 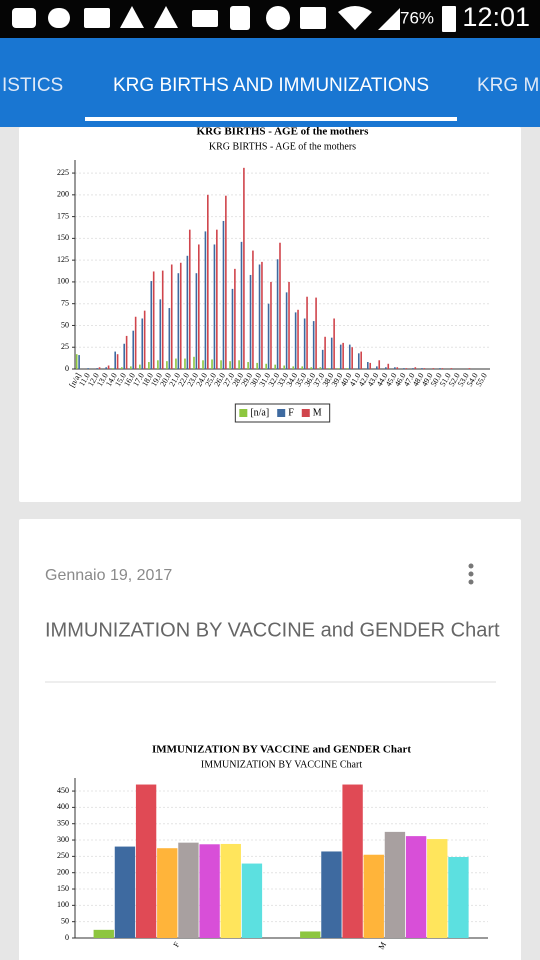 What do you see at coordinates (63, 259) in the screenshot?
I see `y-tick-label: 125` at bounding box center [63, 259].